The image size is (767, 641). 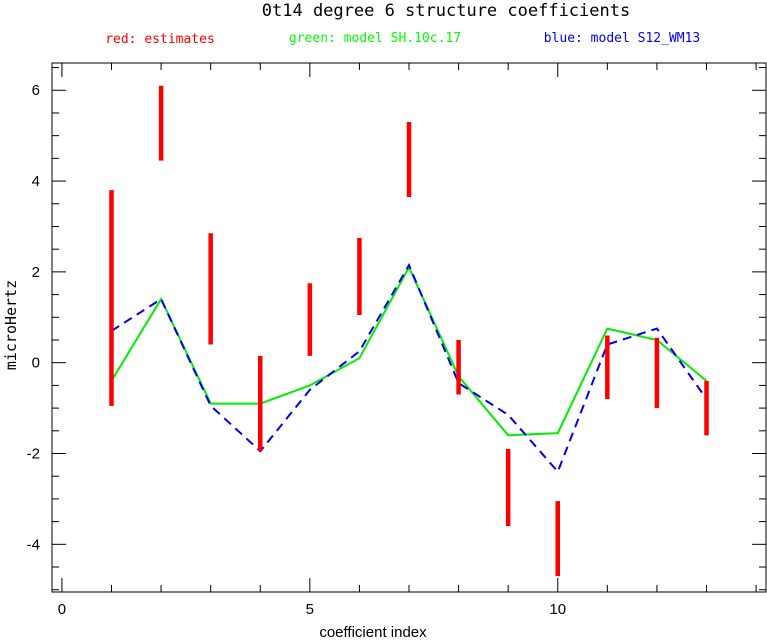 What do you see at coordinates (446, 11) in the screenshot?
I see `chart-title: 0t14 degree 6 structure coefficients` at bounding box center [446, 11].